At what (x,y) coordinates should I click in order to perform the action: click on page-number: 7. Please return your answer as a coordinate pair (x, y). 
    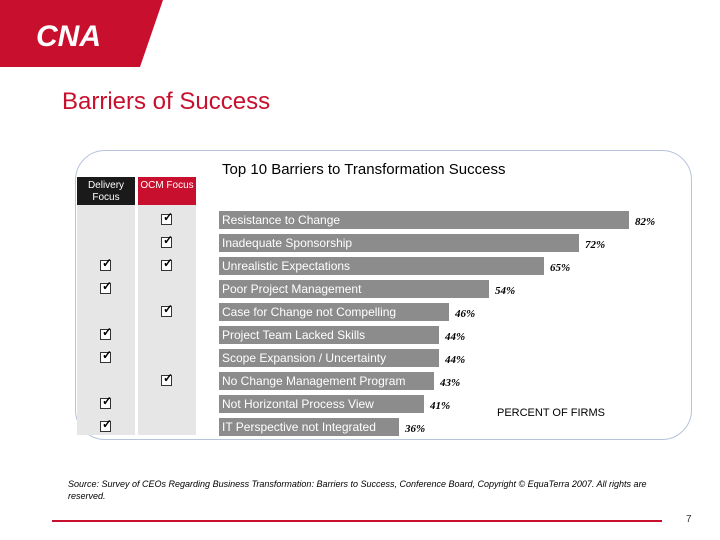
    Looking at the image, I should click on (689, 519).